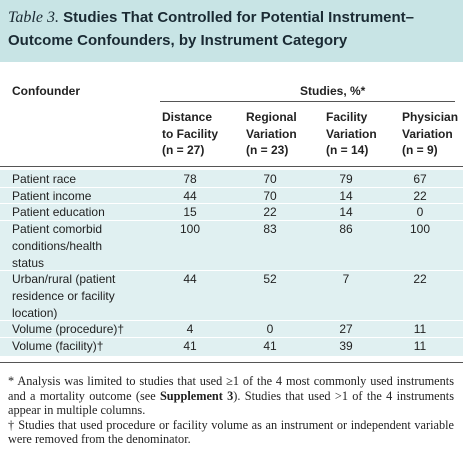  Describe the element at coordinates (347, 150) in the screenshot. I see `column-header: (n = 14)` at that location.